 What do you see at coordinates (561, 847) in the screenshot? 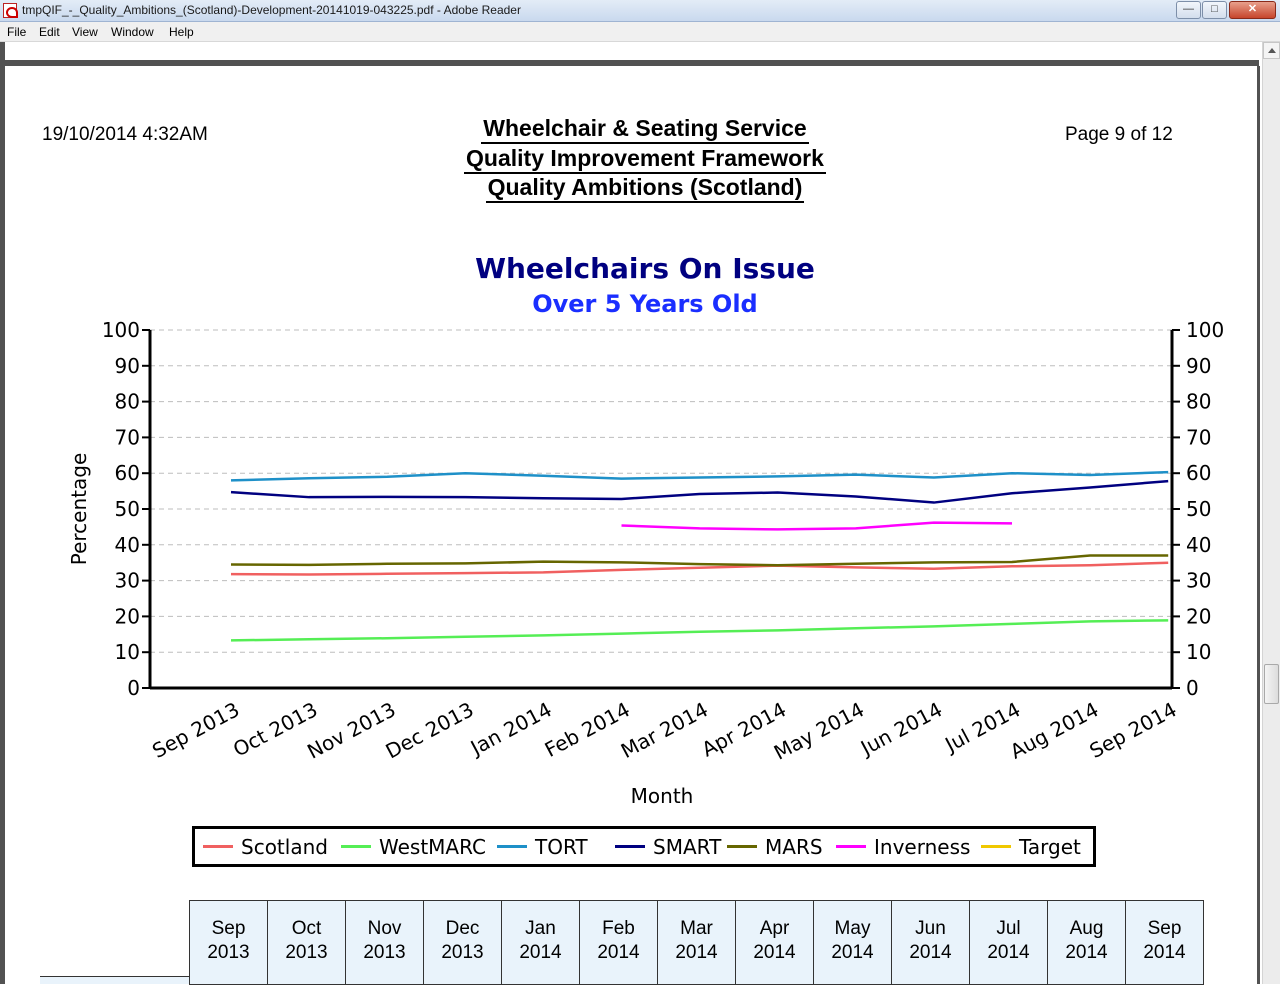
I see `legend-label: TORT` at bounding box center [561, 847].